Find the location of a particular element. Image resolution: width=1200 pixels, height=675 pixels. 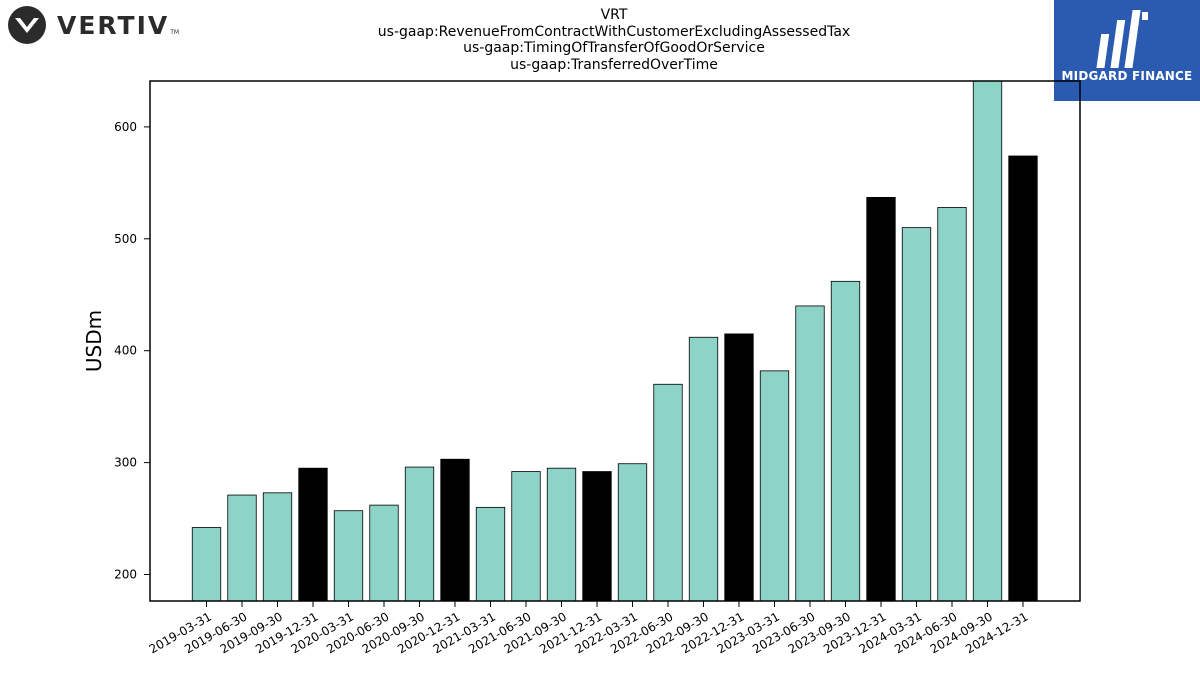

vertiv-chevron-icon is located at coordinates (27, 25).